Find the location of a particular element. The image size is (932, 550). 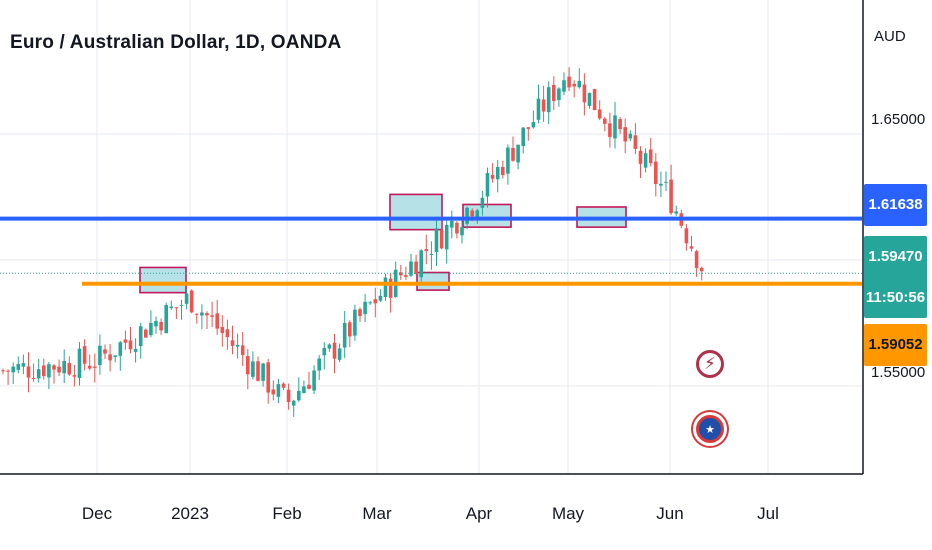

y-tick-label: 1.55000 is located at coordinates (898, 372).